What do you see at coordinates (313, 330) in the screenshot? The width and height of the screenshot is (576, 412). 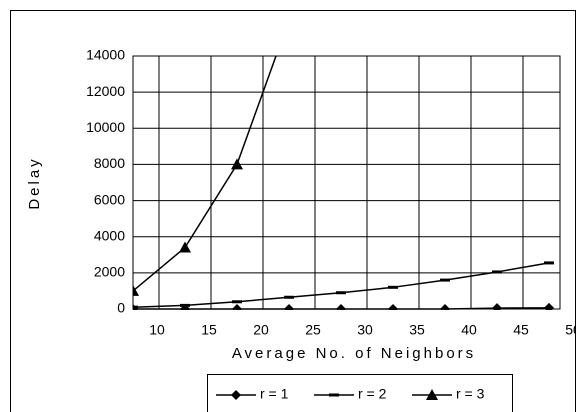 I see `x-tick-label: 25` at bounding box center [313, 330].